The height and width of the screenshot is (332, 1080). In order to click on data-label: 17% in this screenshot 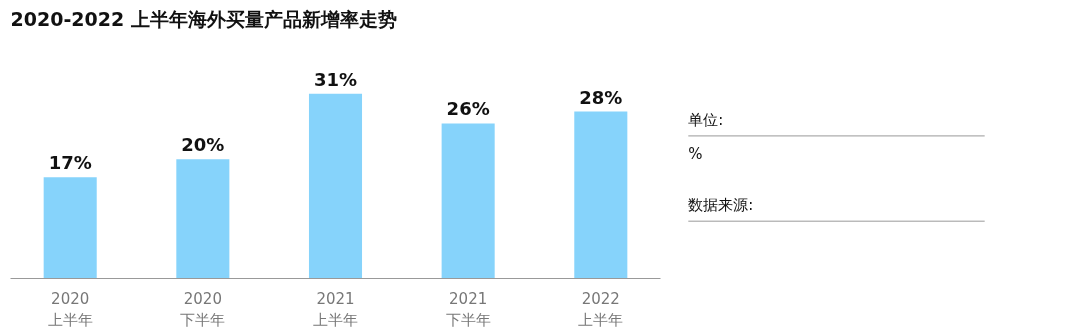, I will do `click(70, 163)`.